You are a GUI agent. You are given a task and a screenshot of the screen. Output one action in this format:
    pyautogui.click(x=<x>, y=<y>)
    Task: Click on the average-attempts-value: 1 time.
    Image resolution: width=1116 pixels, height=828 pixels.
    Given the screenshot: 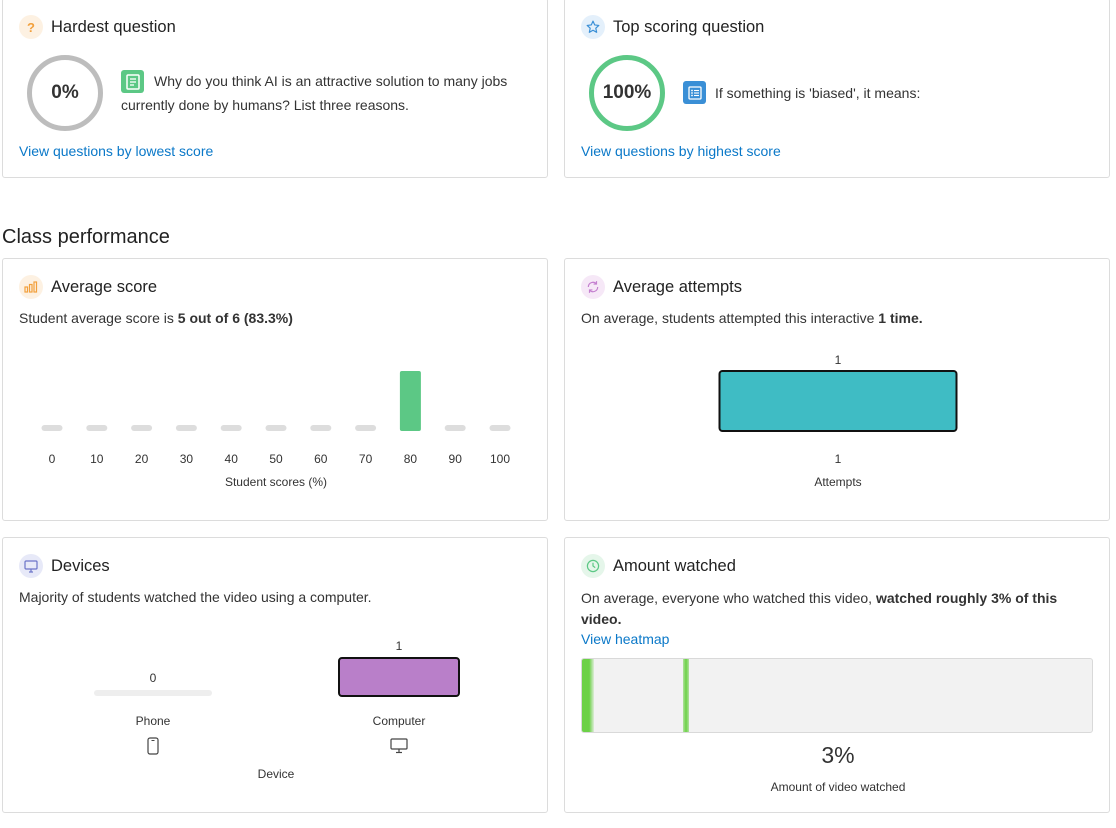 What is the action you would take?
    pyautogui.click(x=900, y=318)
    